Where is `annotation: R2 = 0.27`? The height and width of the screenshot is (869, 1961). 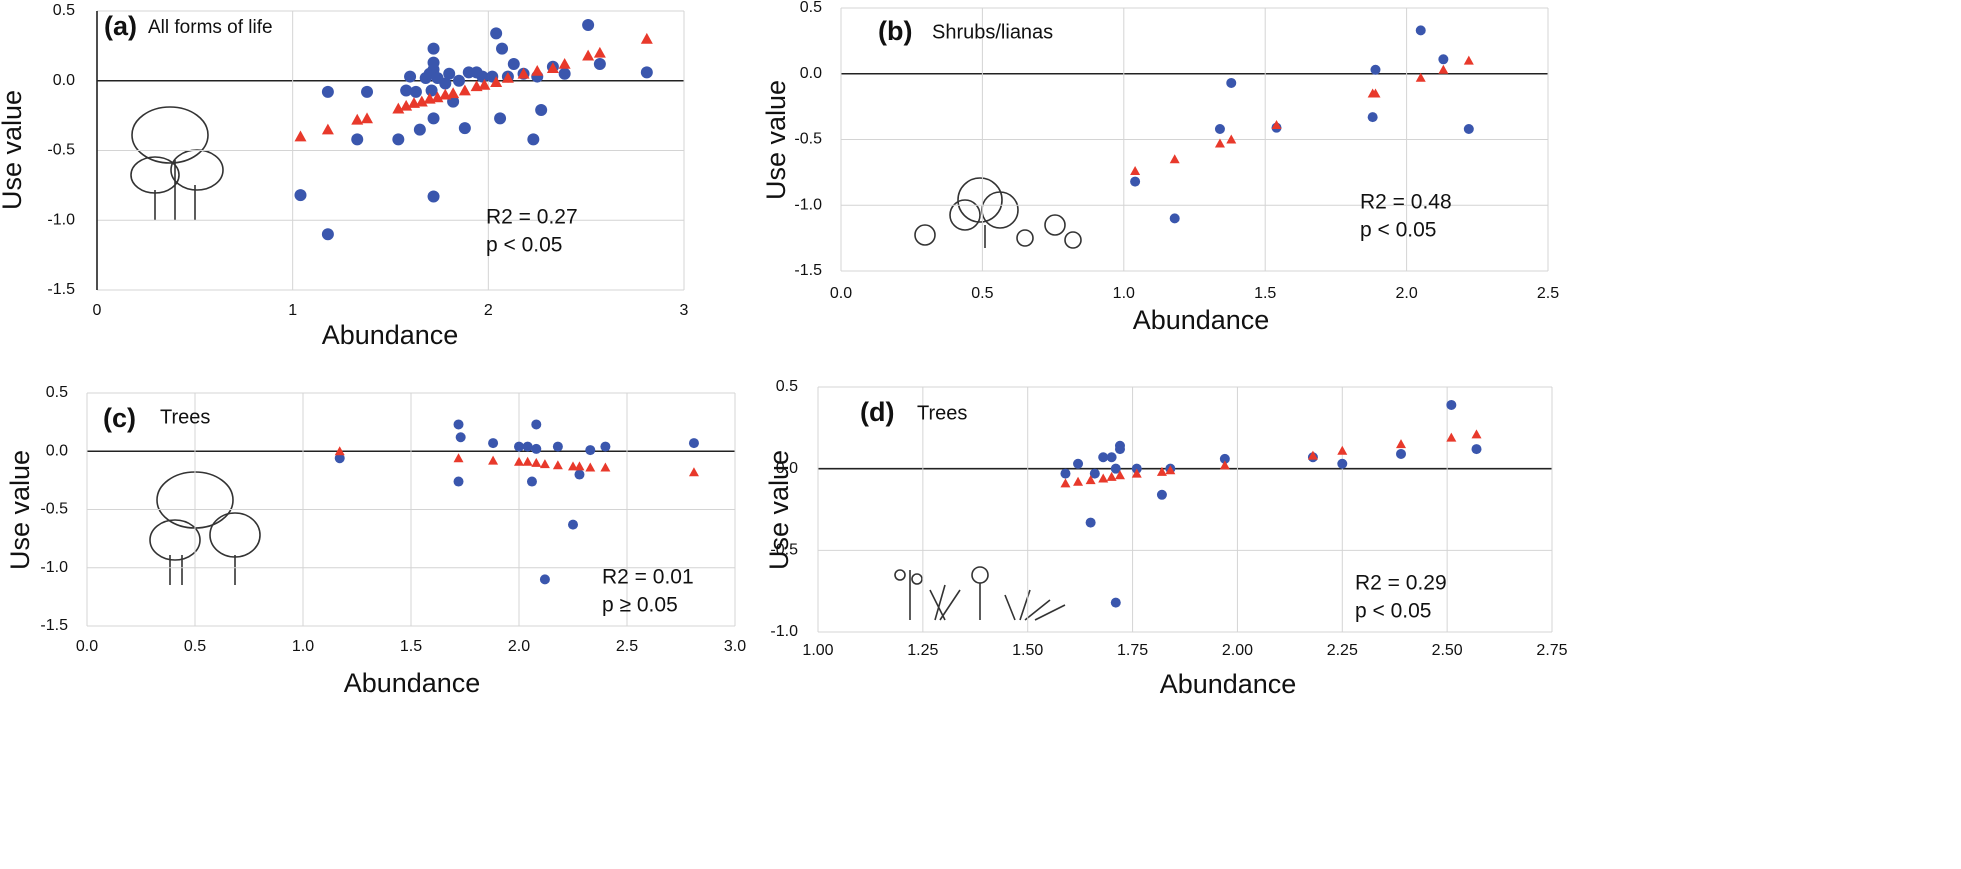
annotation: R2 = 0.27 is located at coordinates (532, 217).